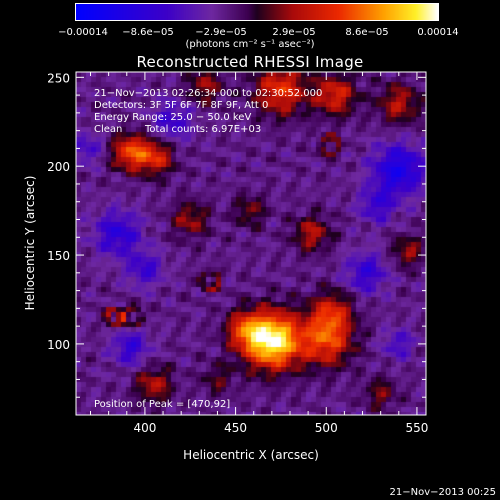 Image resolution: width=500 pixels, height=500 pixels. Describe the element at coordinates (172, 117) in the screenshot. I see `annotation-energy-range: Energy Range: 25.0 − 50.0 keV` at that location.